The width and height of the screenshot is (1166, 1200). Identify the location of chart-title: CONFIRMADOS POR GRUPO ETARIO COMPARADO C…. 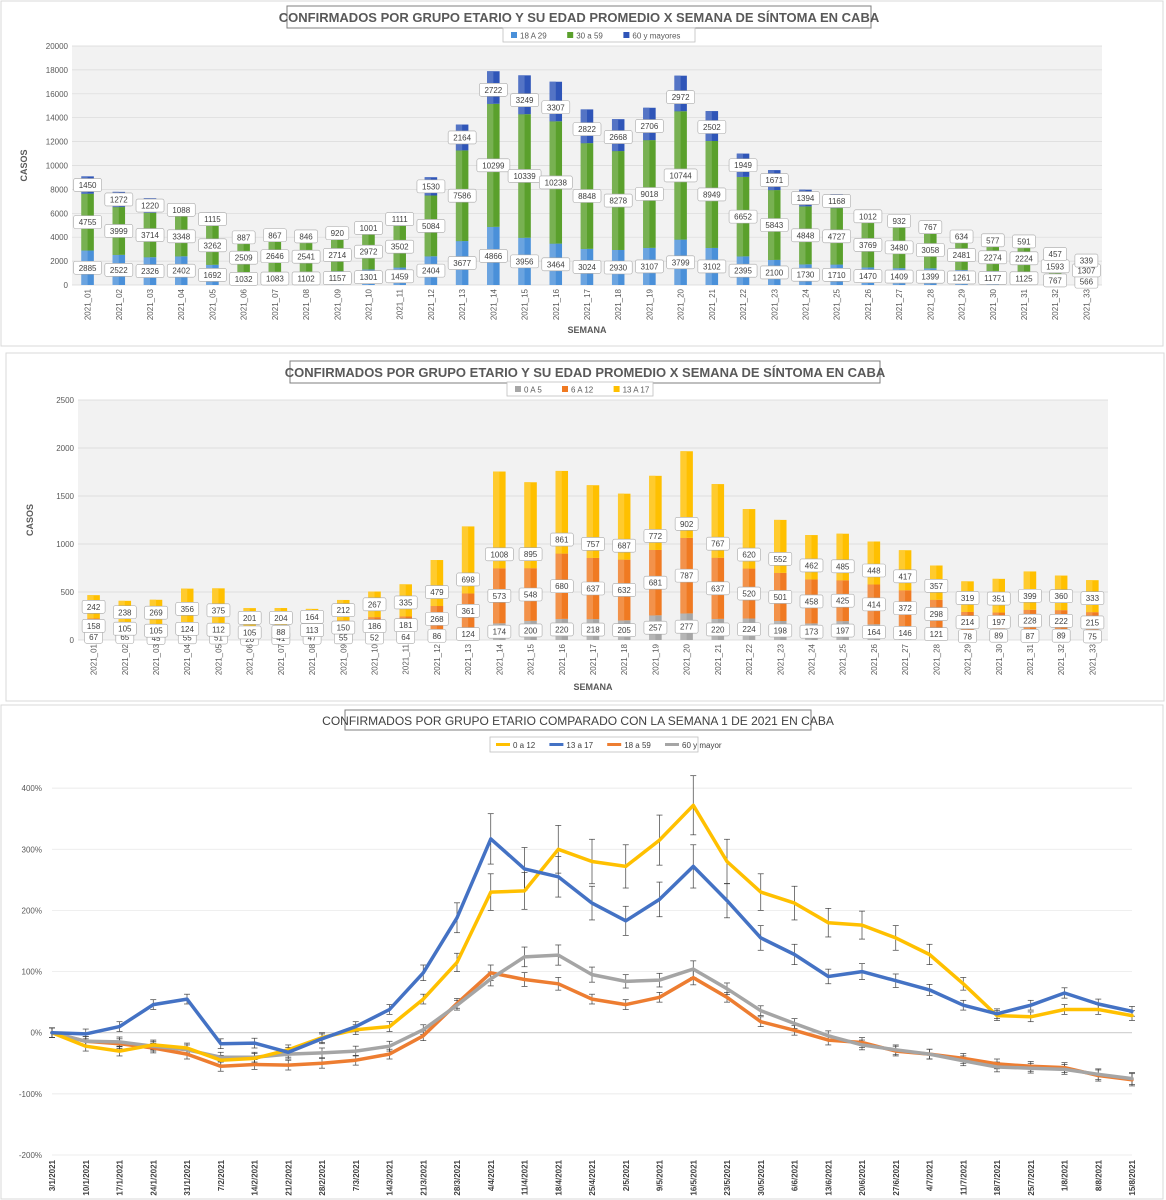
(578, 721).